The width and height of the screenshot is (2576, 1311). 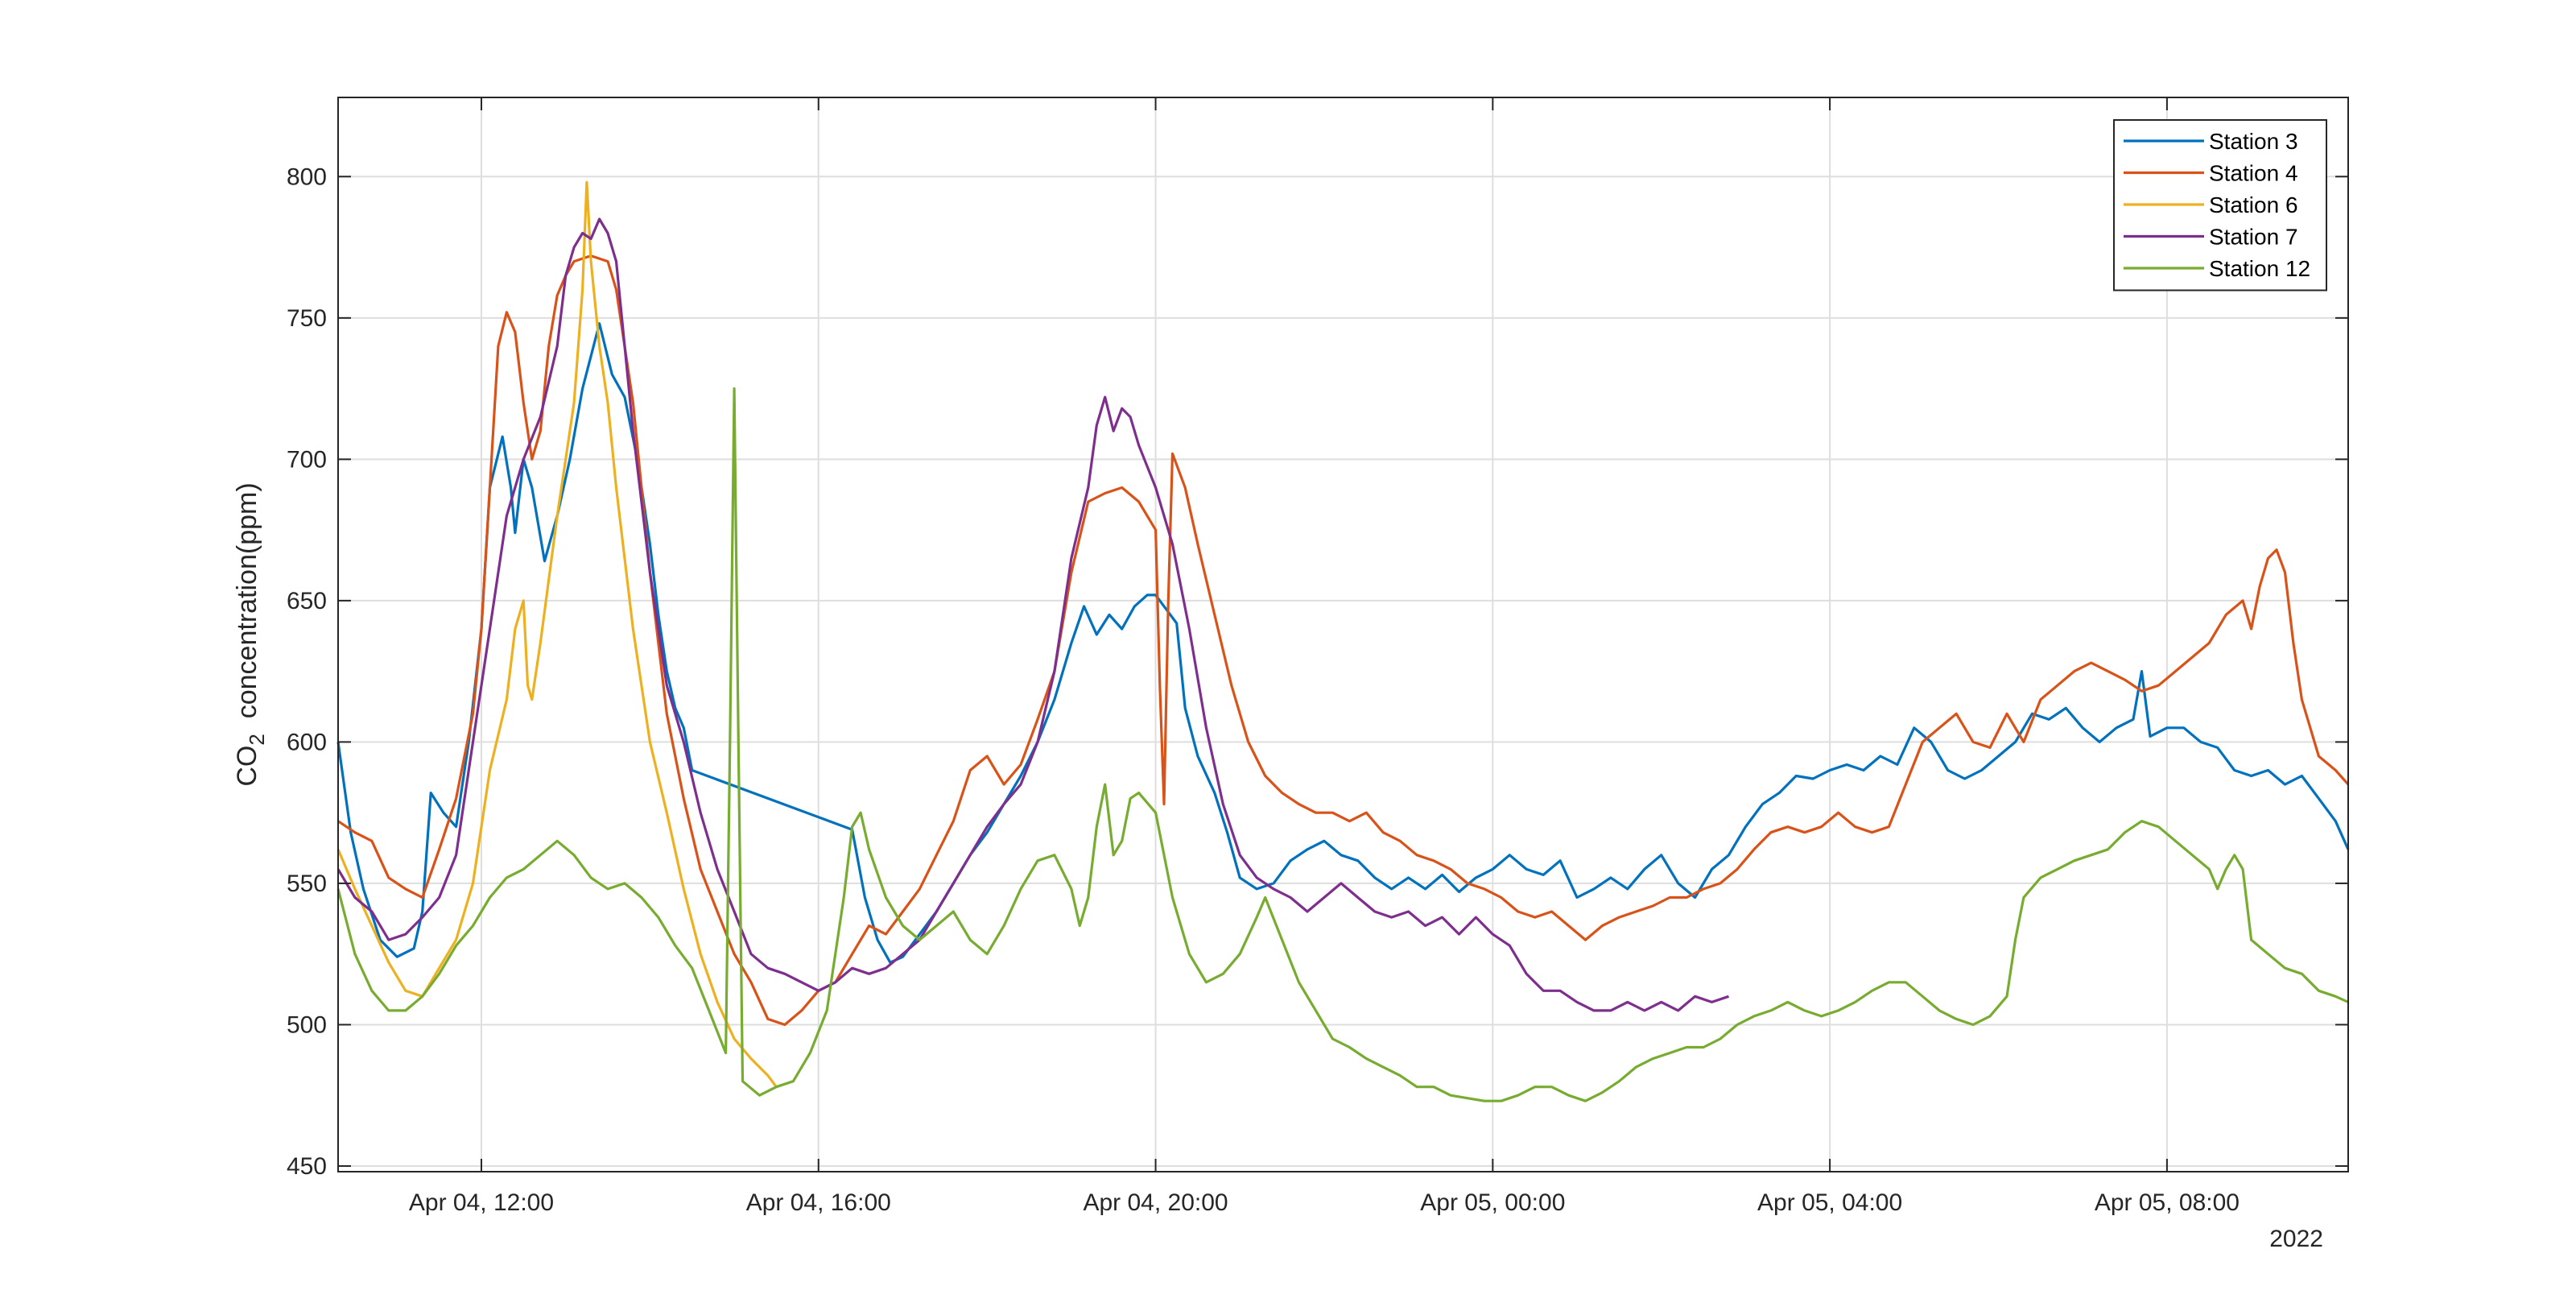 I want to click on y-tick-label: 650, so click(x=307, y=601).